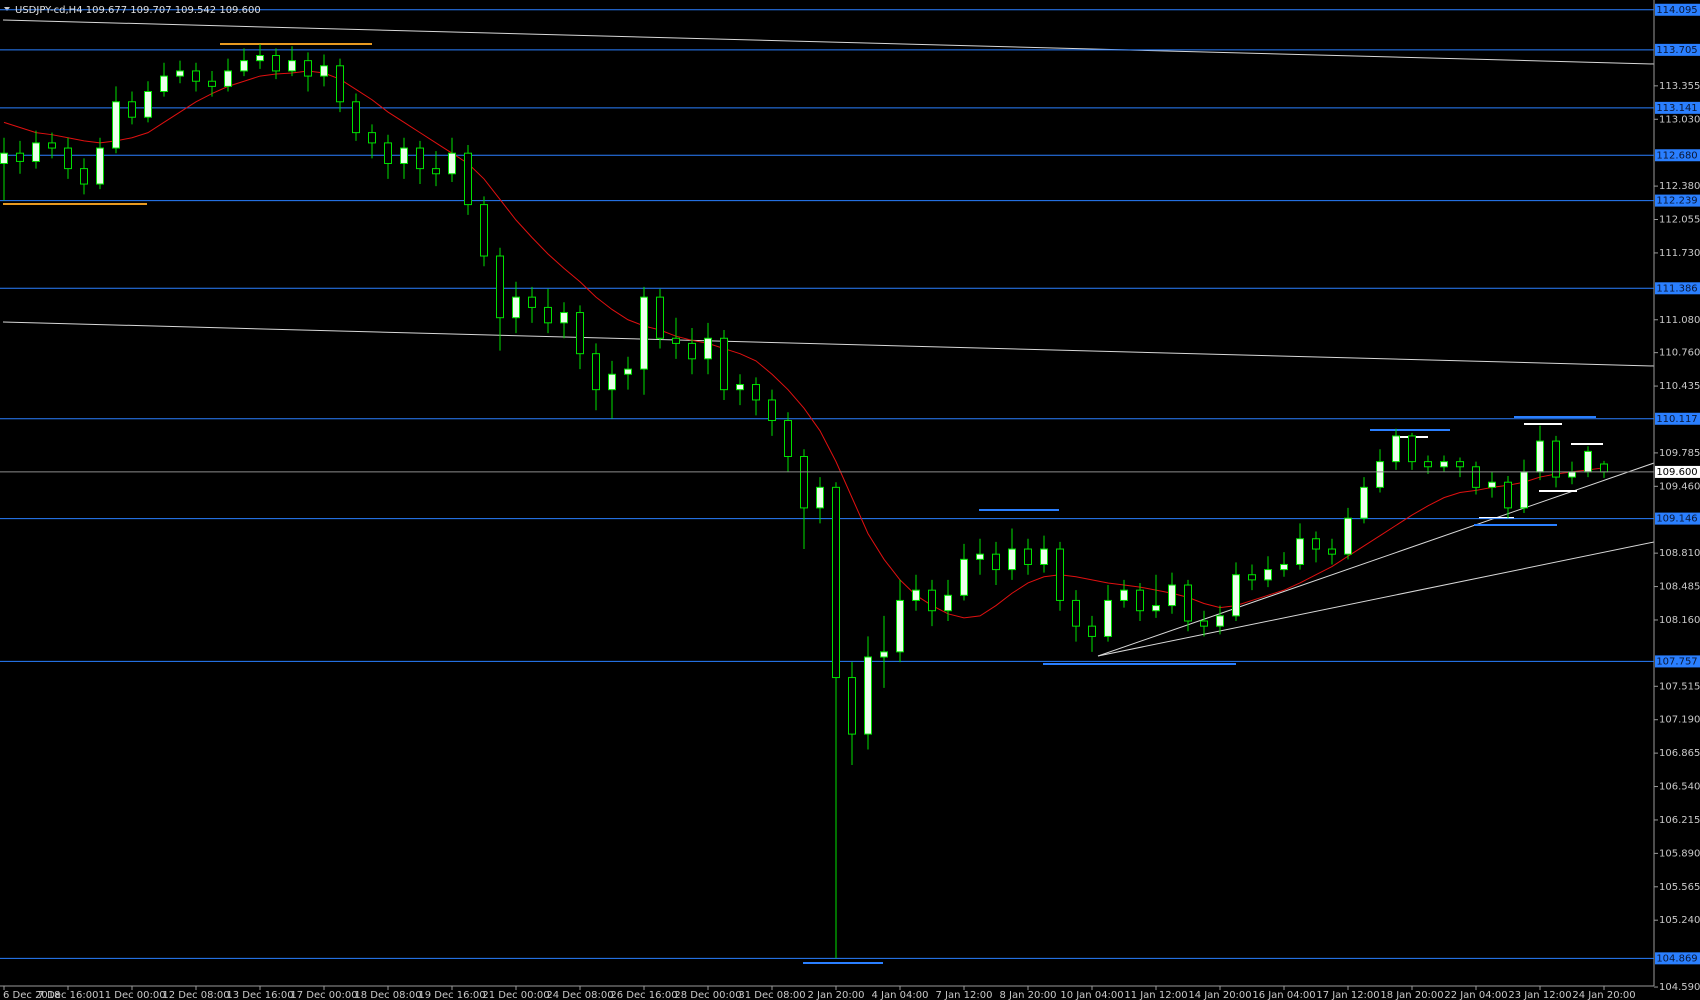 The height and width of the screenshot is (1000, 1700). What do you see at coordinates (1679, 486) in the screenshot?
I see `y-tick-label: 109.460` at bounding box center [1679, 486].